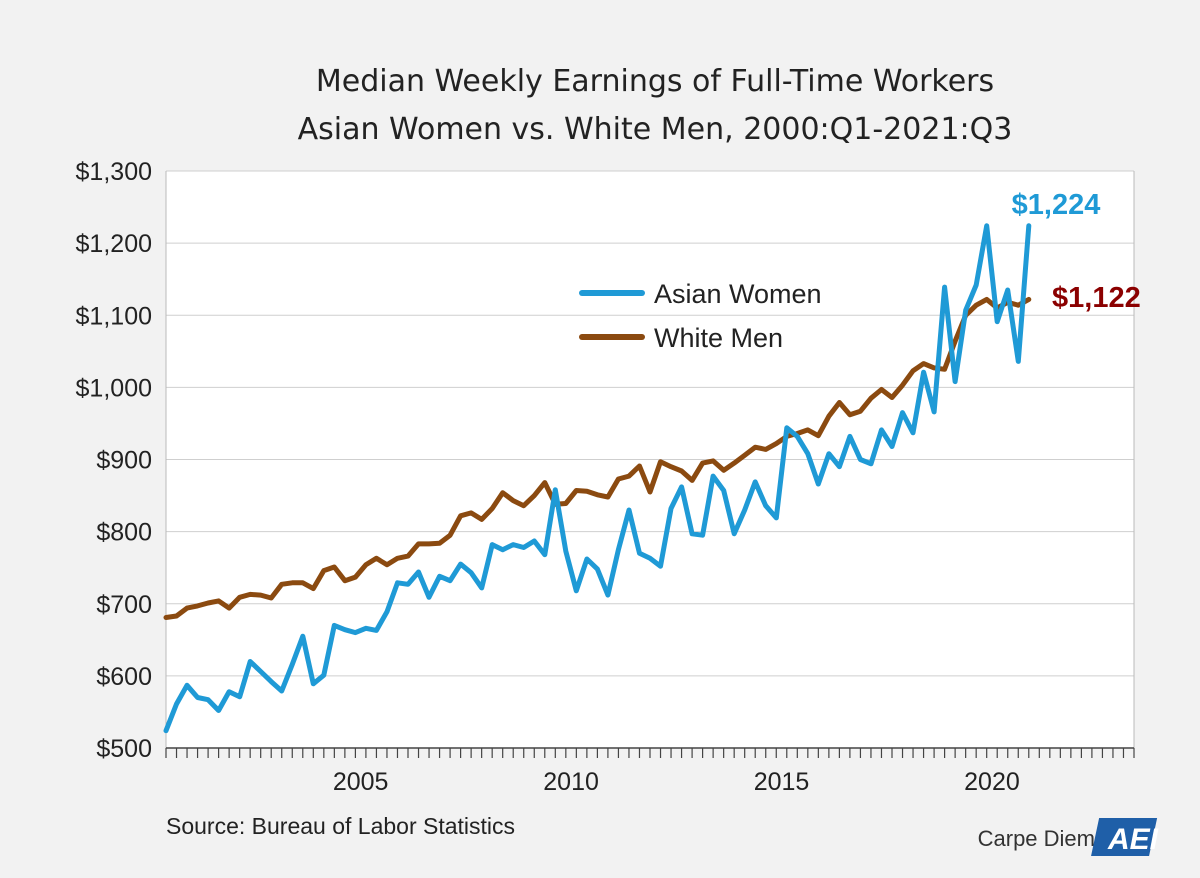 This screenshot has width=1200, height=878. Describe the element at coordinates (124, 533) in the screenshot. I see `y-tick-label: $800` at that location.